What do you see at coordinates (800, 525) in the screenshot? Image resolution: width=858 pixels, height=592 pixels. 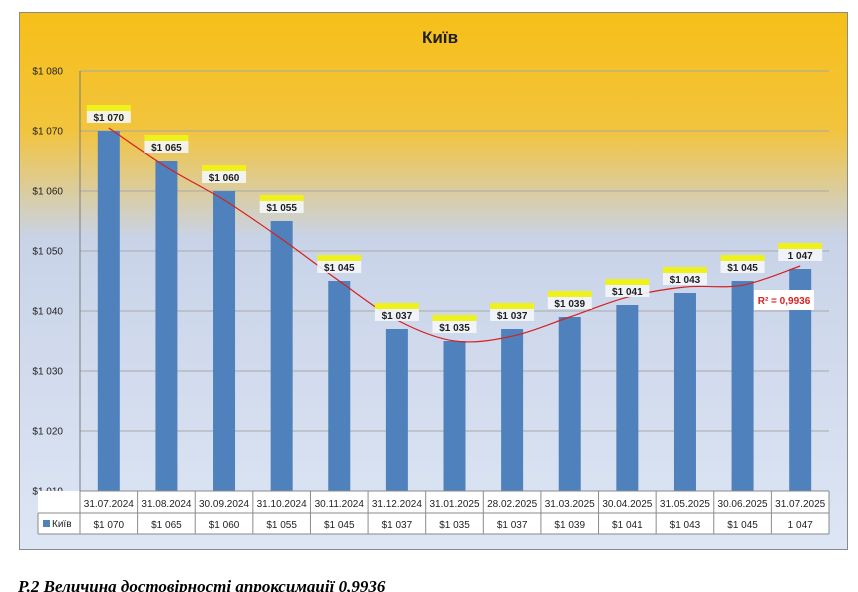 I see `table-value: 1 047` at bounding box center [800, 525].